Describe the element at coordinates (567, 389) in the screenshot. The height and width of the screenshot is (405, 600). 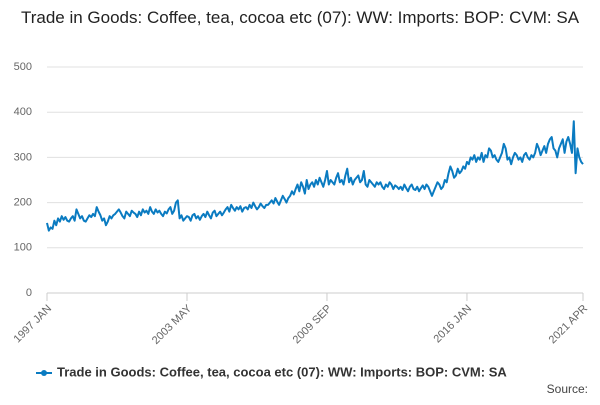
I see `source: Source:` at that location.